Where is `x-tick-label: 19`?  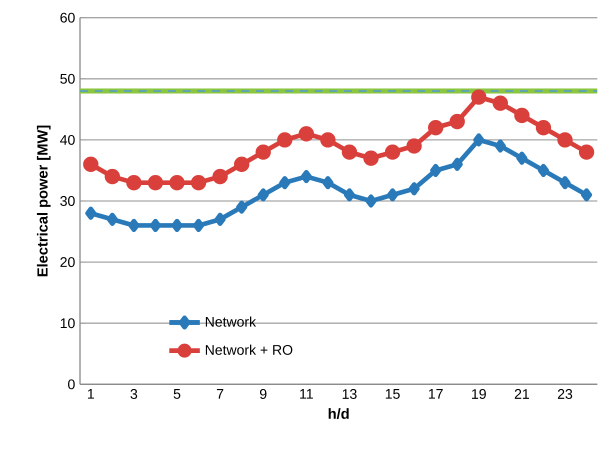
x-tick-label: 19 is located at coordinates (479, 394).